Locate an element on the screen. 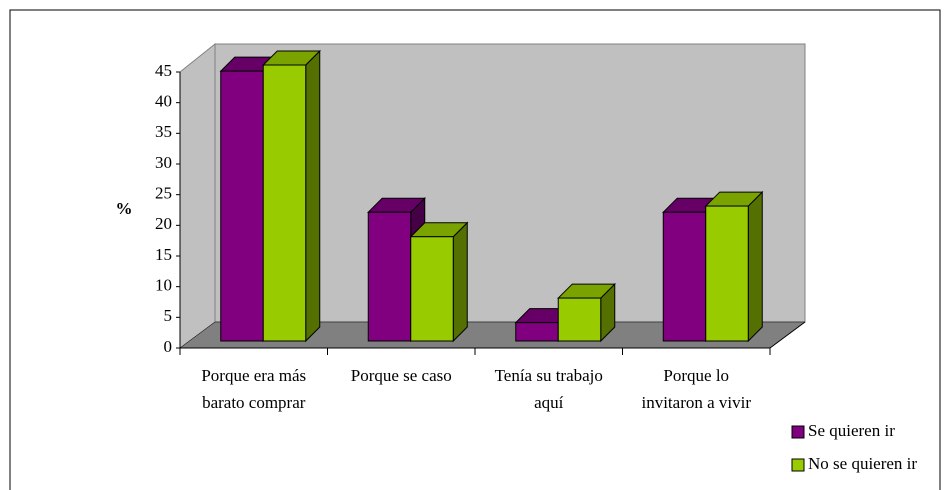 This screenshot has height=490, width=952. y-tick-label: 5 is located at coordinates (168, 315).